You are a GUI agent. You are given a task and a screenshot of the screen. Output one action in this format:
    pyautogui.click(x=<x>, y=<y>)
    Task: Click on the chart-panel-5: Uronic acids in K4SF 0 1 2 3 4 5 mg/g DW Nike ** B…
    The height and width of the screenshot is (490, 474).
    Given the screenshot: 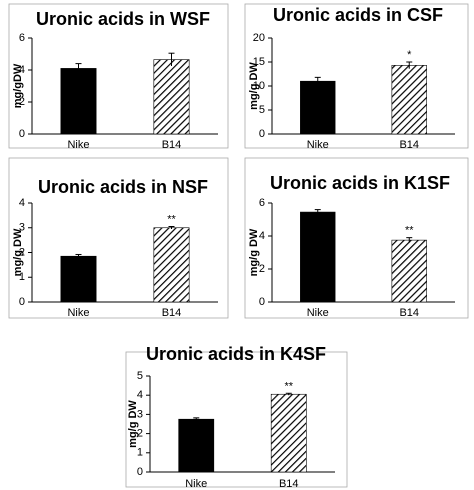 What is the action you would take?
    pyautogui.click(x=236, y=417)
    